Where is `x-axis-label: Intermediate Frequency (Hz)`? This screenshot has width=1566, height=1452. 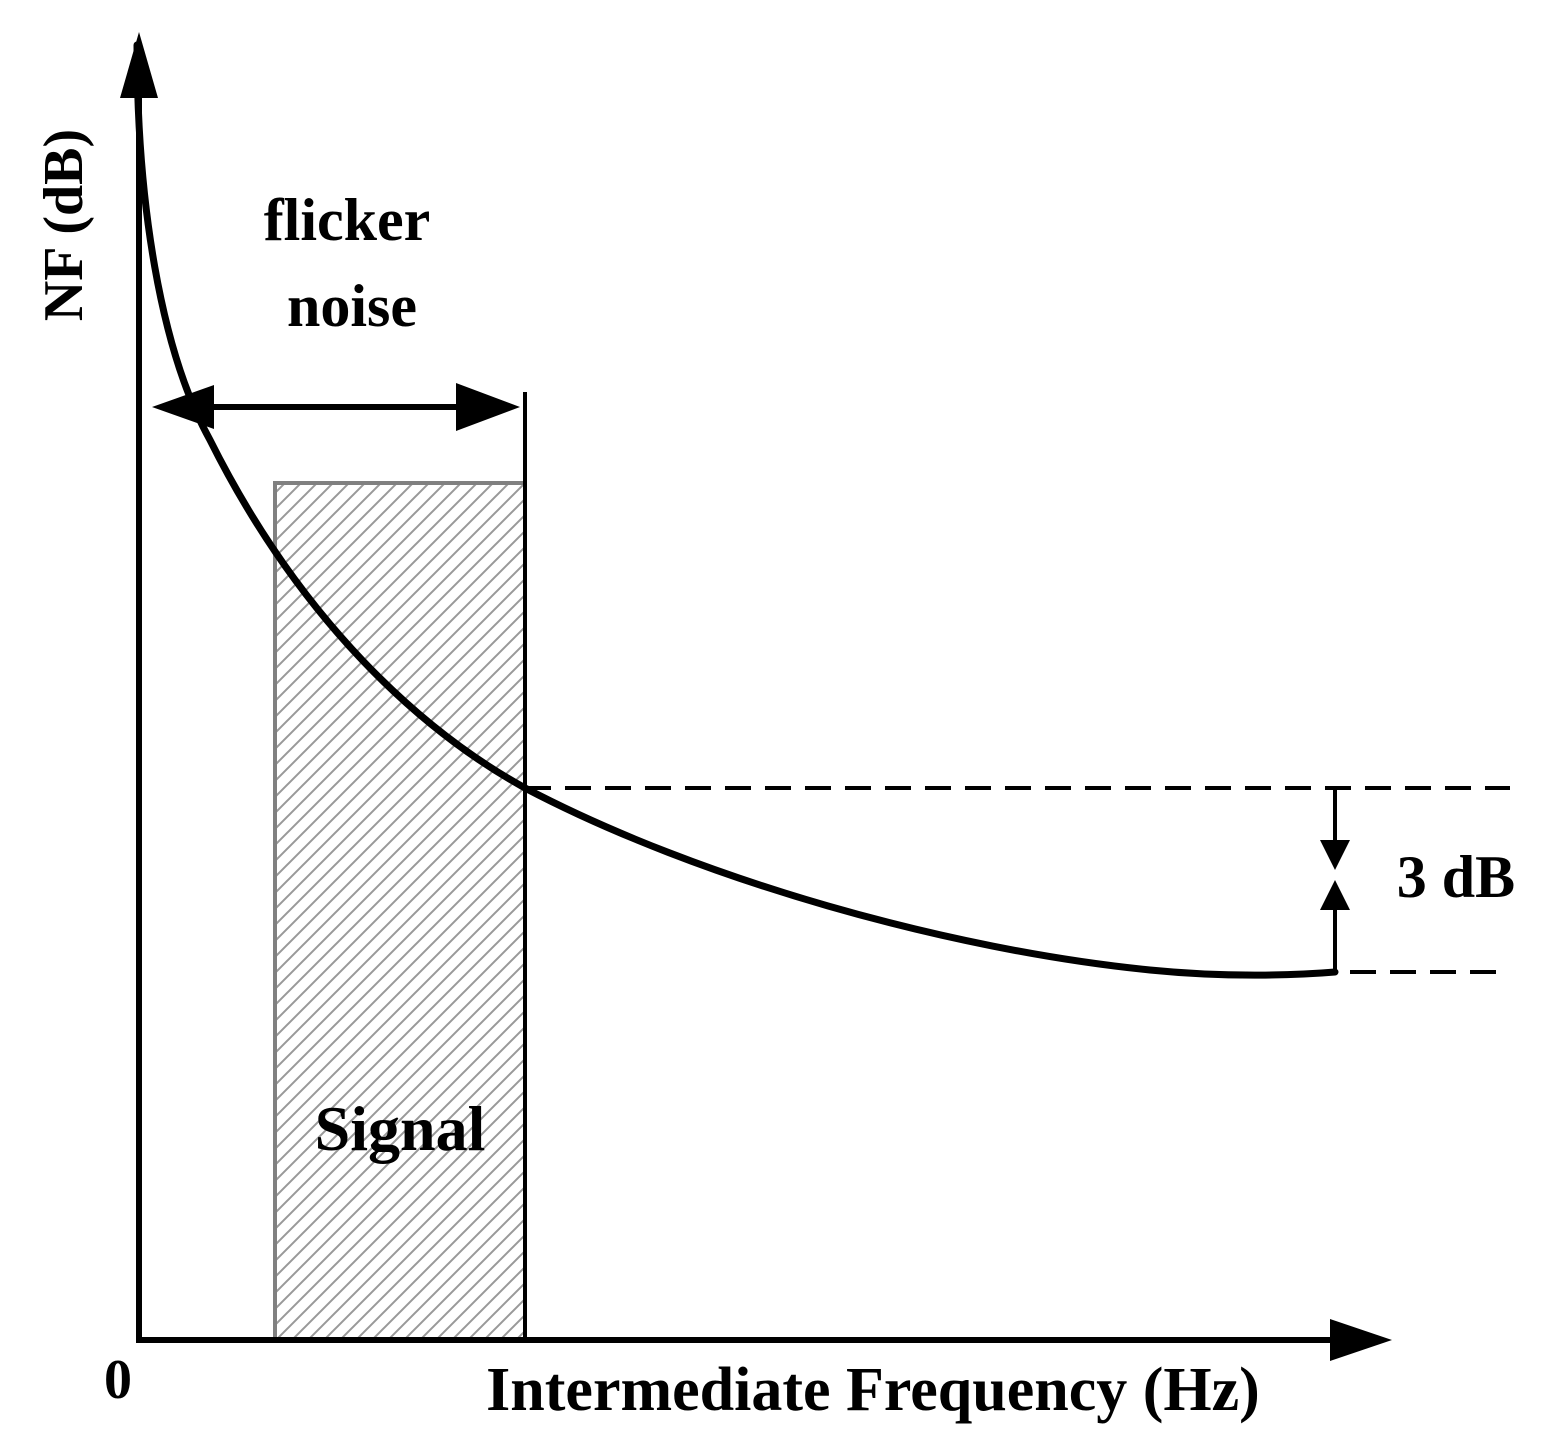 x-axis-label: Intermediate Frequency (Hz) is located at coordinates (873, 1390).